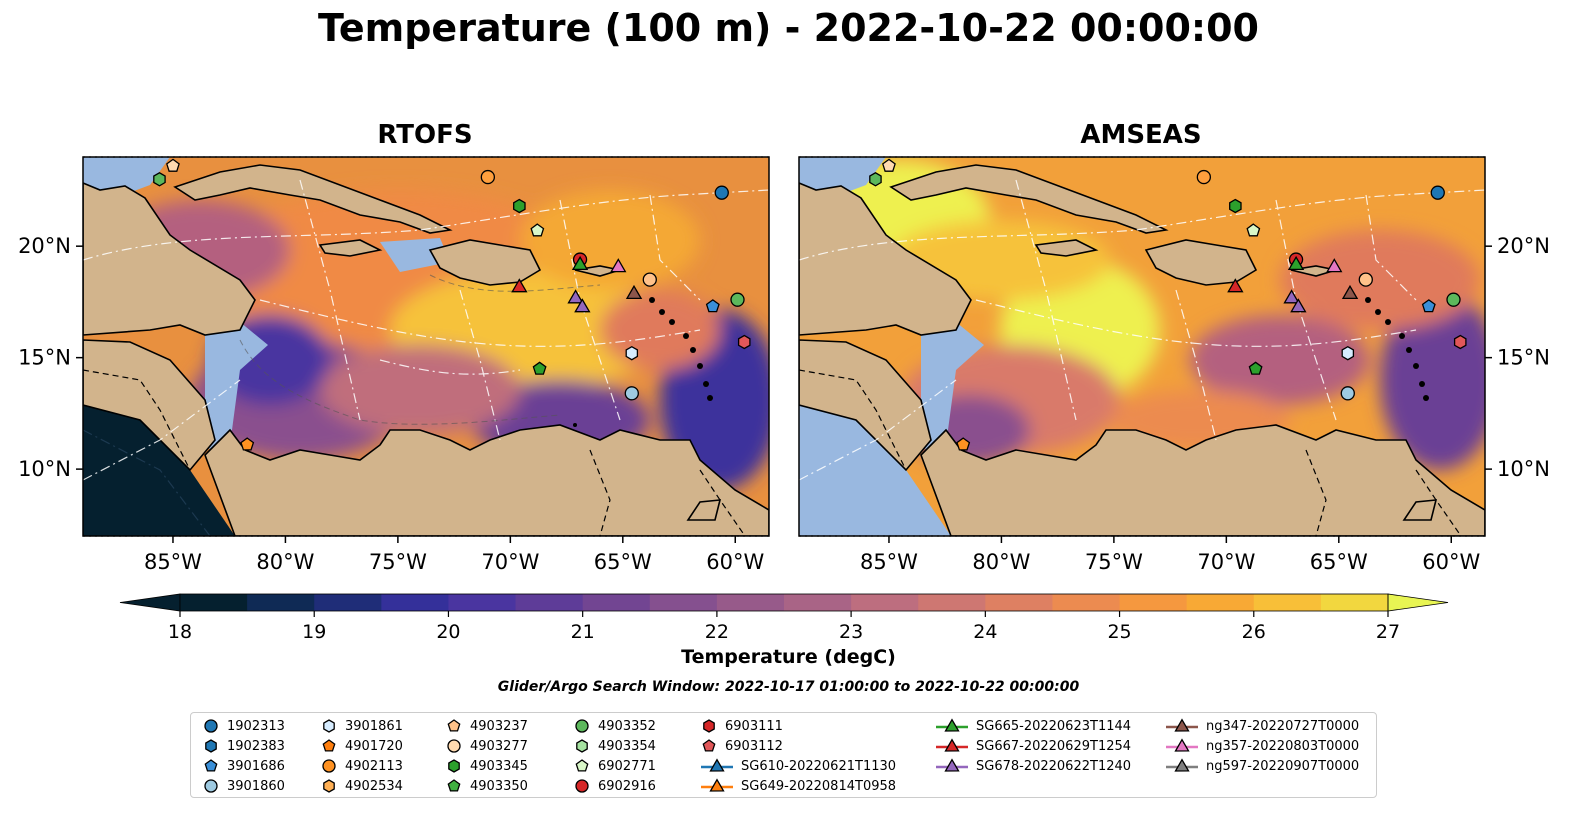 The height and width of the screenshot is (827, 1577). Describe the element at coordinates (1130, 452) in the screenshot. I see `amseas-border-dashes` at that location.